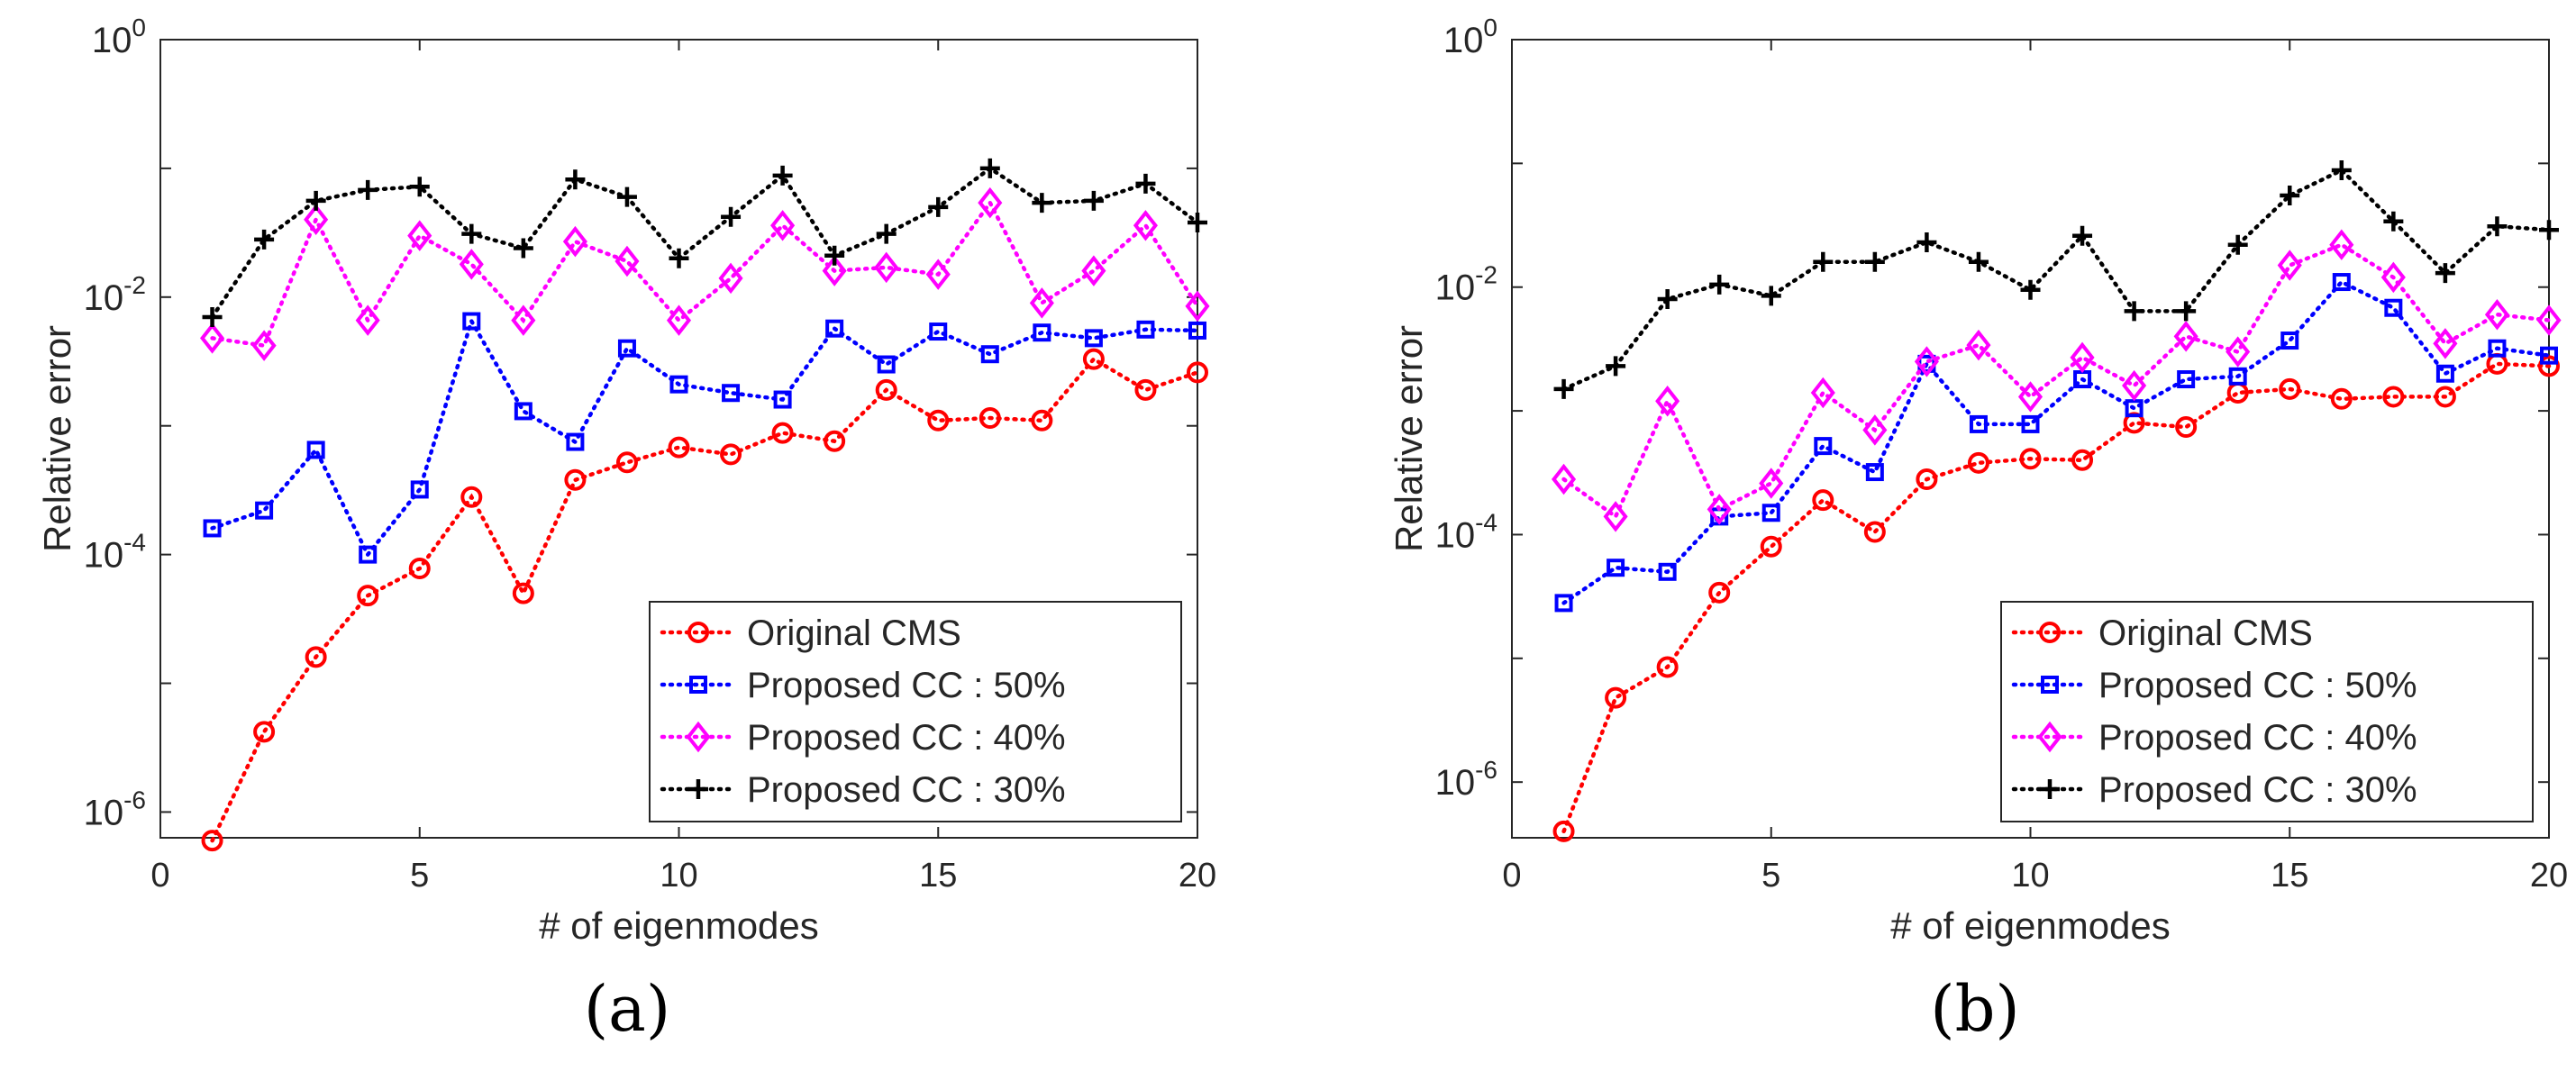 This screenshot has width=2576, height=1081. I want to click on x-tick-label: 15, so click(2289, 876).